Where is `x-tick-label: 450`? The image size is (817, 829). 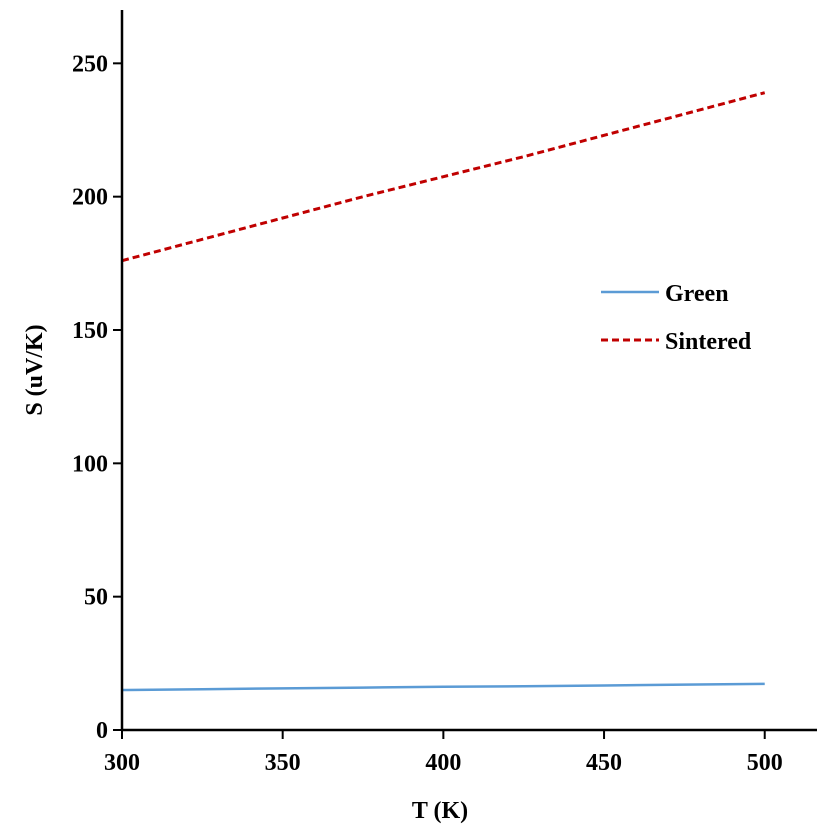 x-tick-label: 450 is located at coordinates (604, 763).